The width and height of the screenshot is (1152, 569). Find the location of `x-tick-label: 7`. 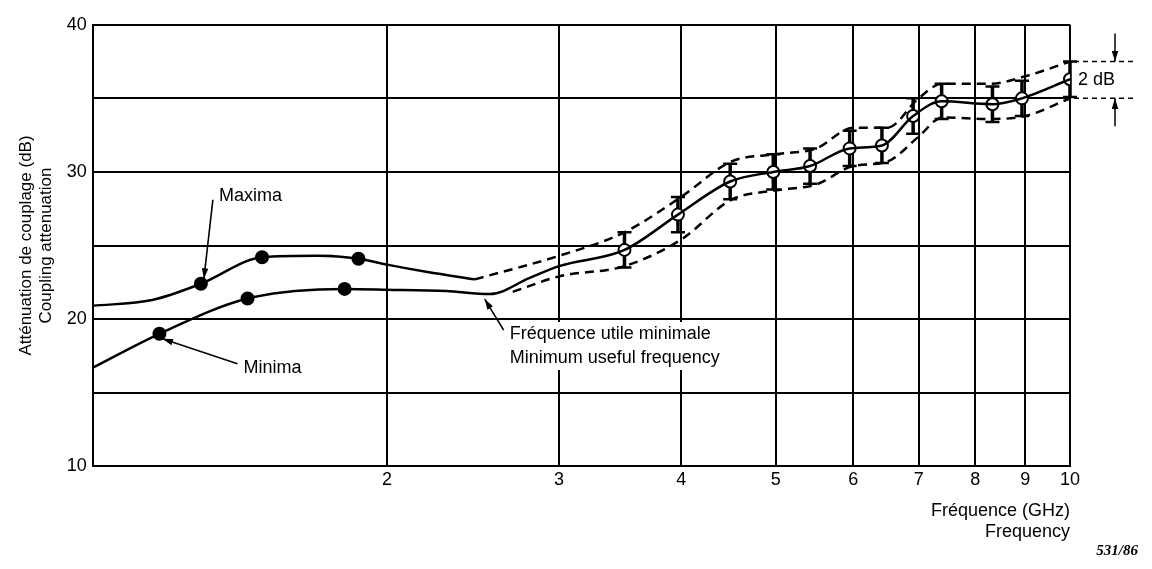

x-tick-label: 7 is located at coordinates (918, 478).